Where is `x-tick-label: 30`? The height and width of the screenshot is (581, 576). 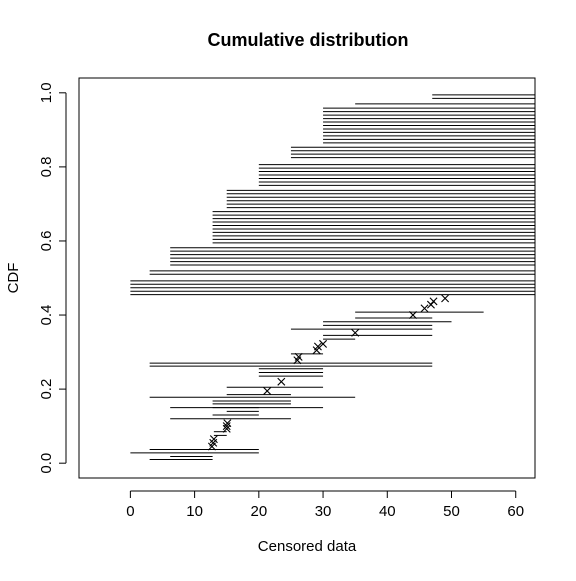
x-tick-label: 30 is located at coordinates (323, 511).